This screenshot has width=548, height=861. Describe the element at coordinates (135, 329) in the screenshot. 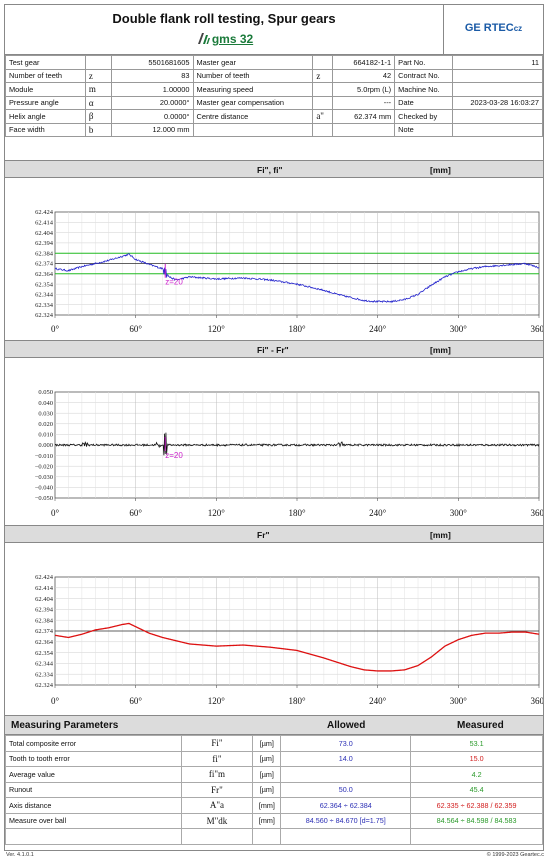

I see `x-tick-label: 60°` at that location.